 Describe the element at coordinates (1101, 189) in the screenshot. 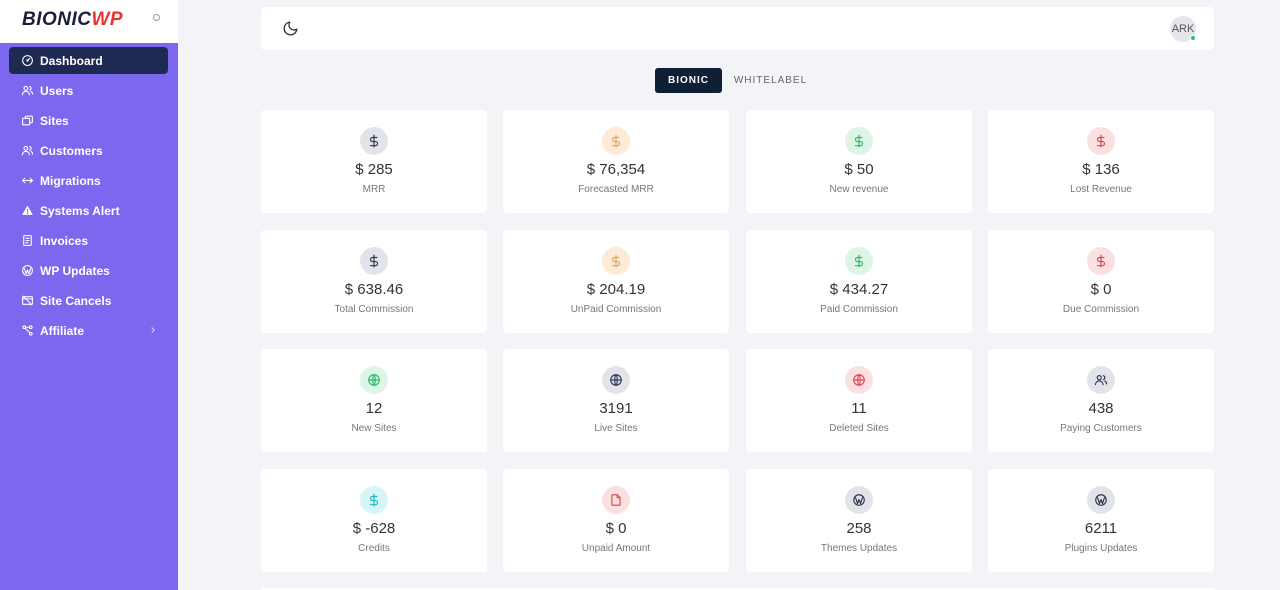

I see `stat-label: Lost Revenue` at that location.